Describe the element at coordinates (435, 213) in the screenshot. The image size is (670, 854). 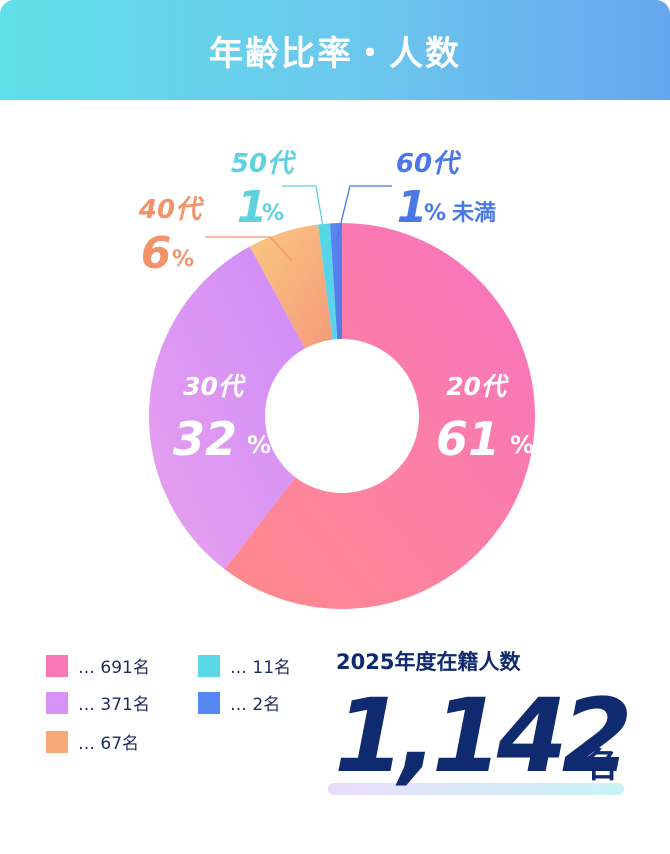
I see `unit-label-60s: %` at that location.